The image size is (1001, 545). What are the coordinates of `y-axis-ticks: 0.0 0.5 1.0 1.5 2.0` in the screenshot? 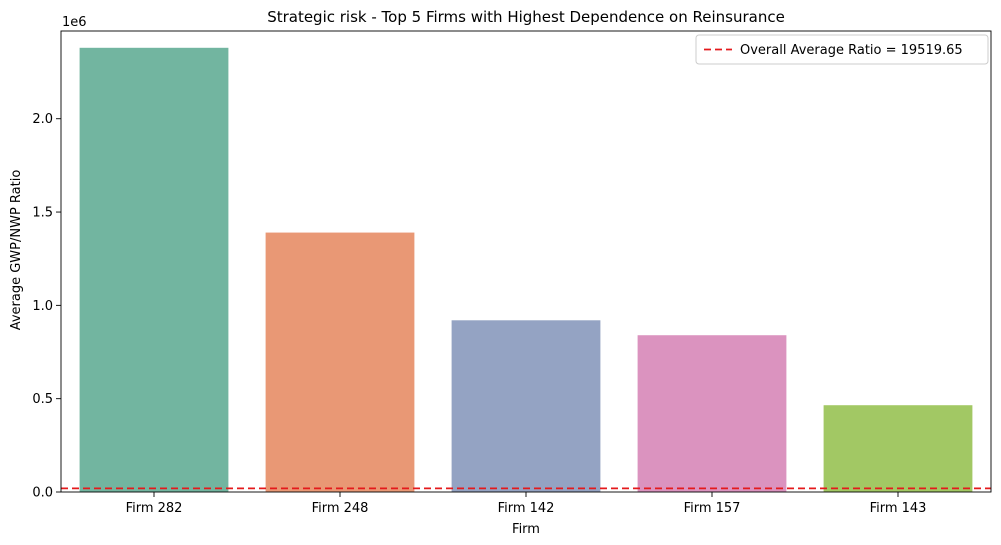 It's located at (46, 306).